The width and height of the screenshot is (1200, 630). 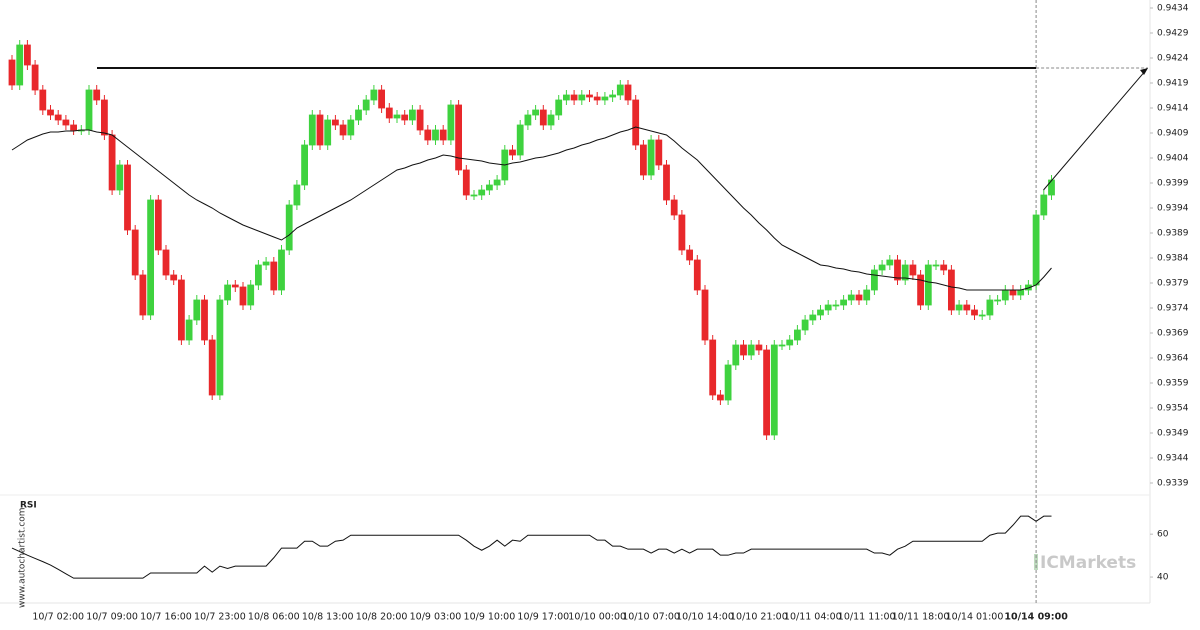 What do you see at coordinates (1144, 71) in the screenshot?
I see `forecast-arrowhead` at bounding box center [1144, 71].